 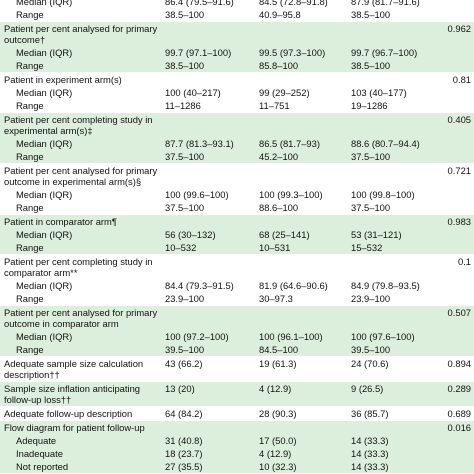 What do you see at coordinates (303, 52) in the screenshot?
I see `cell: 99.5 (97.3–100)` at bounding box center [303, 52].